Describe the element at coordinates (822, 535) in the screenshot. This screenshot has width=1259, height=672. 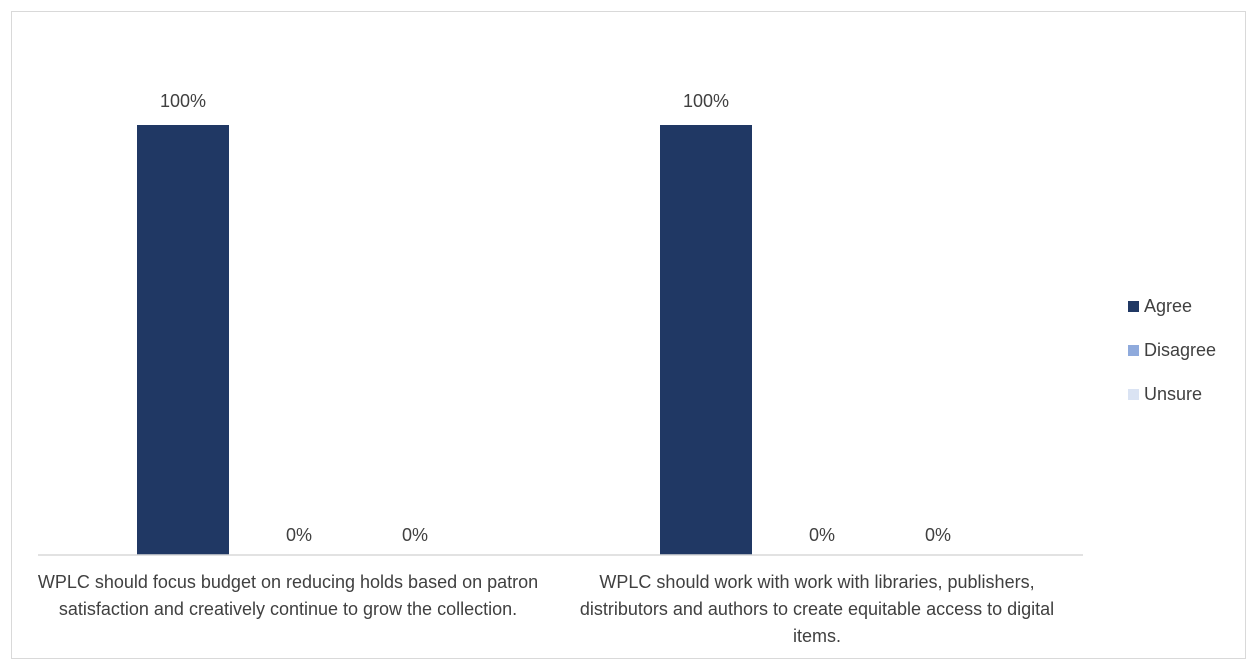
I see `data-label-disagree-category-2: 0%` at that location.